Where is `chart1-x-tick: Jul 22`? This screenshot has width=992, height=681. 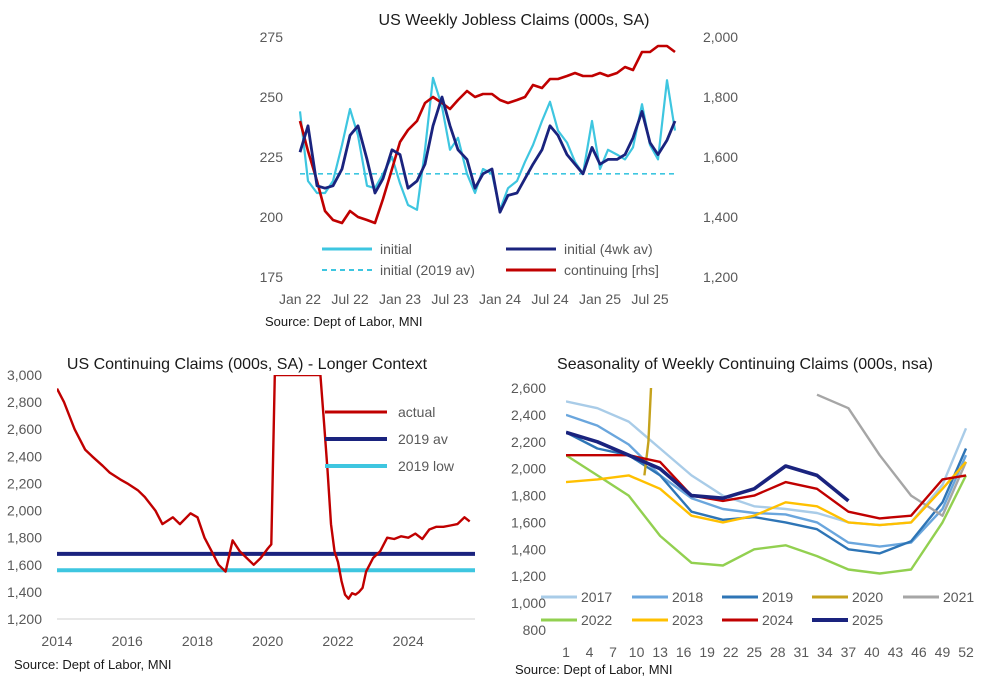 chart1-x-tick: Jul 22 is located at coordinates (350, 299).